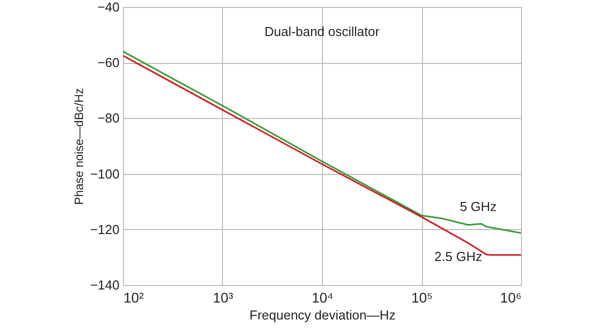 This screenshot has height=332, width=595. Describe the element at coordinates (323, 315) in the screenshot. I see `x-axis-title: Frequency deviation—Hz` at that location.